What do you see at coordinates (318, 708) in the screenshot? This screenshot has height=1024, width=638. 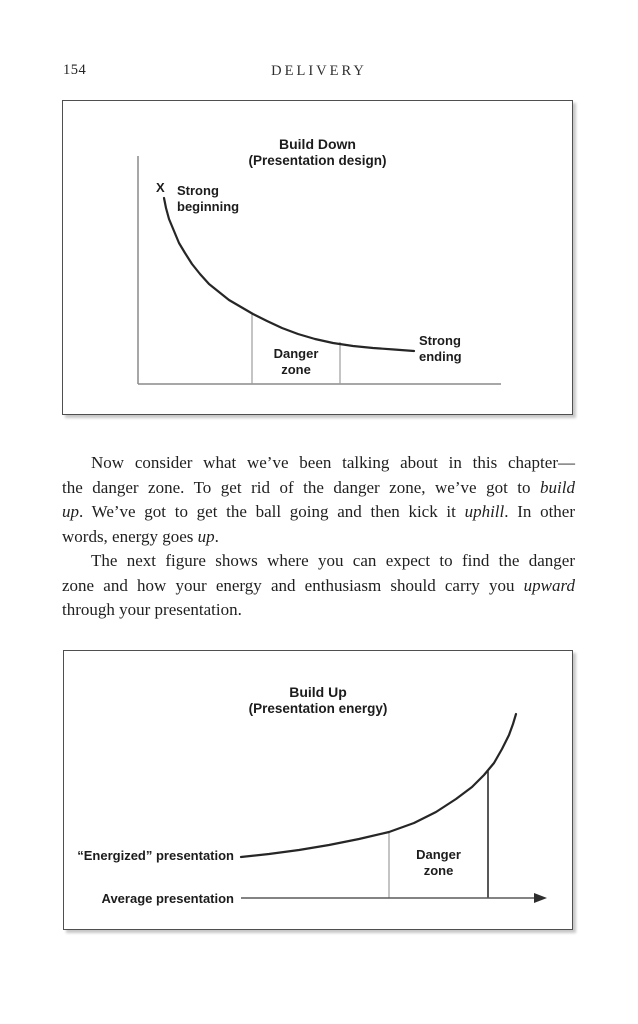 I see `figure-subtitle: (Presentation energy)` at bounding box center [318, 708].